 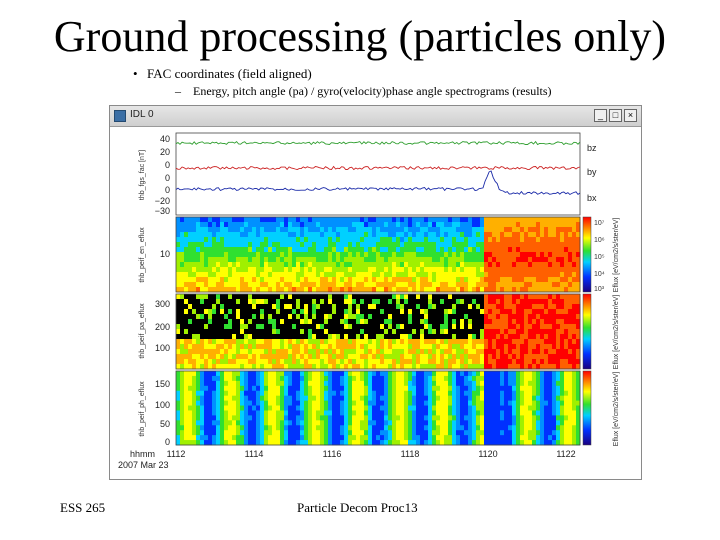 I want to click on x-tick-5: 1122, so click(x=565, y=454).